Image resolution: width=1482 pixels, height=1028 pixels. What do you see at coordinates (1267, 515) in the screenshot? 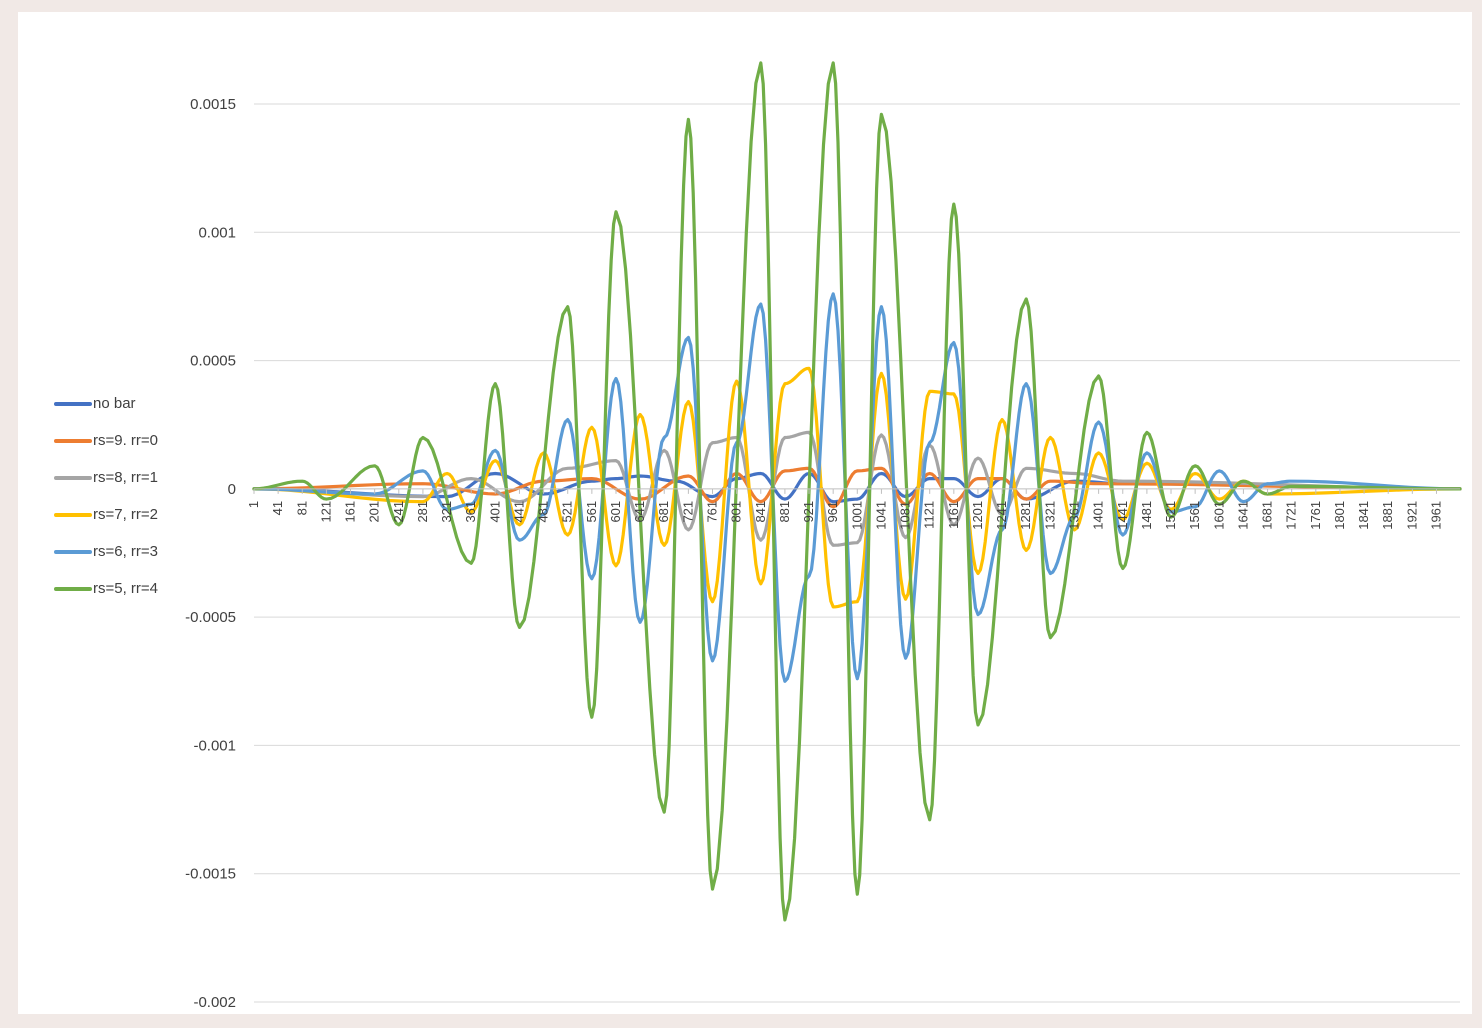
I see `x-tick-label: 1681` at bounding box center [1267, 515].